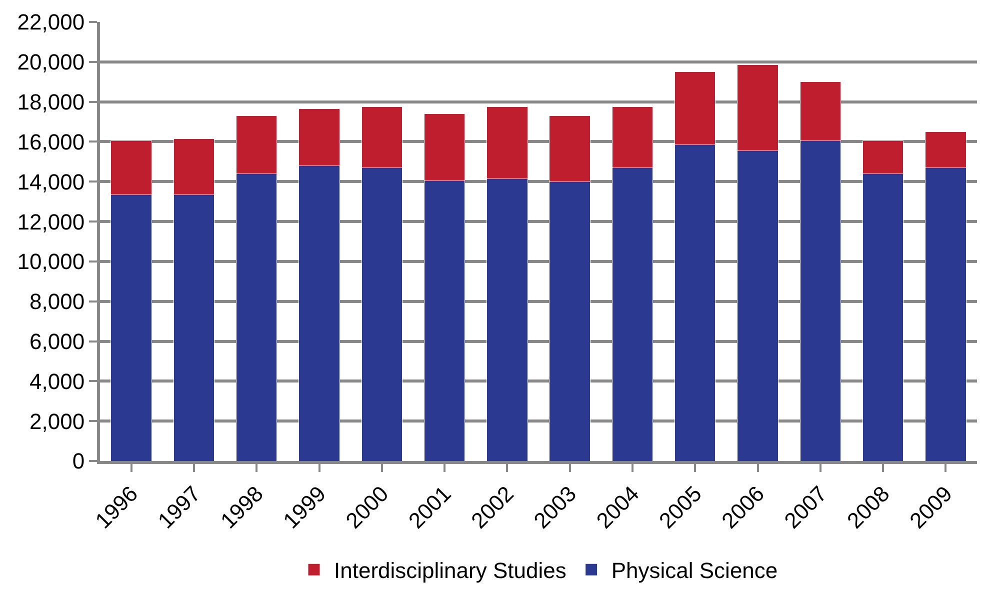  I want to click on y-tick-label: 12,000, so click(51, 221).